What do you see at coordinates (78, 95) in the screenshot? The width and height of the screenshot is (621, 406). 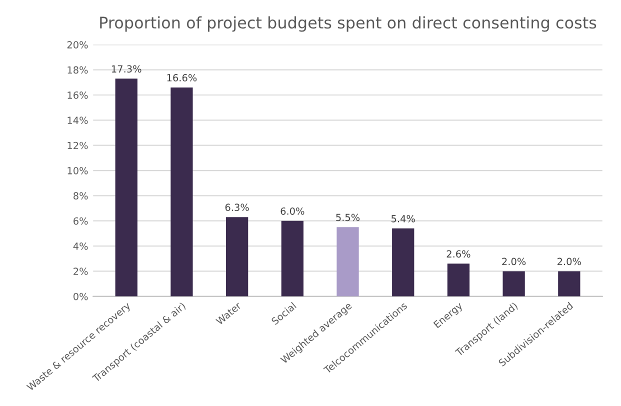 I see `y-tick-label: 16%` at bounding box center [78, 95].